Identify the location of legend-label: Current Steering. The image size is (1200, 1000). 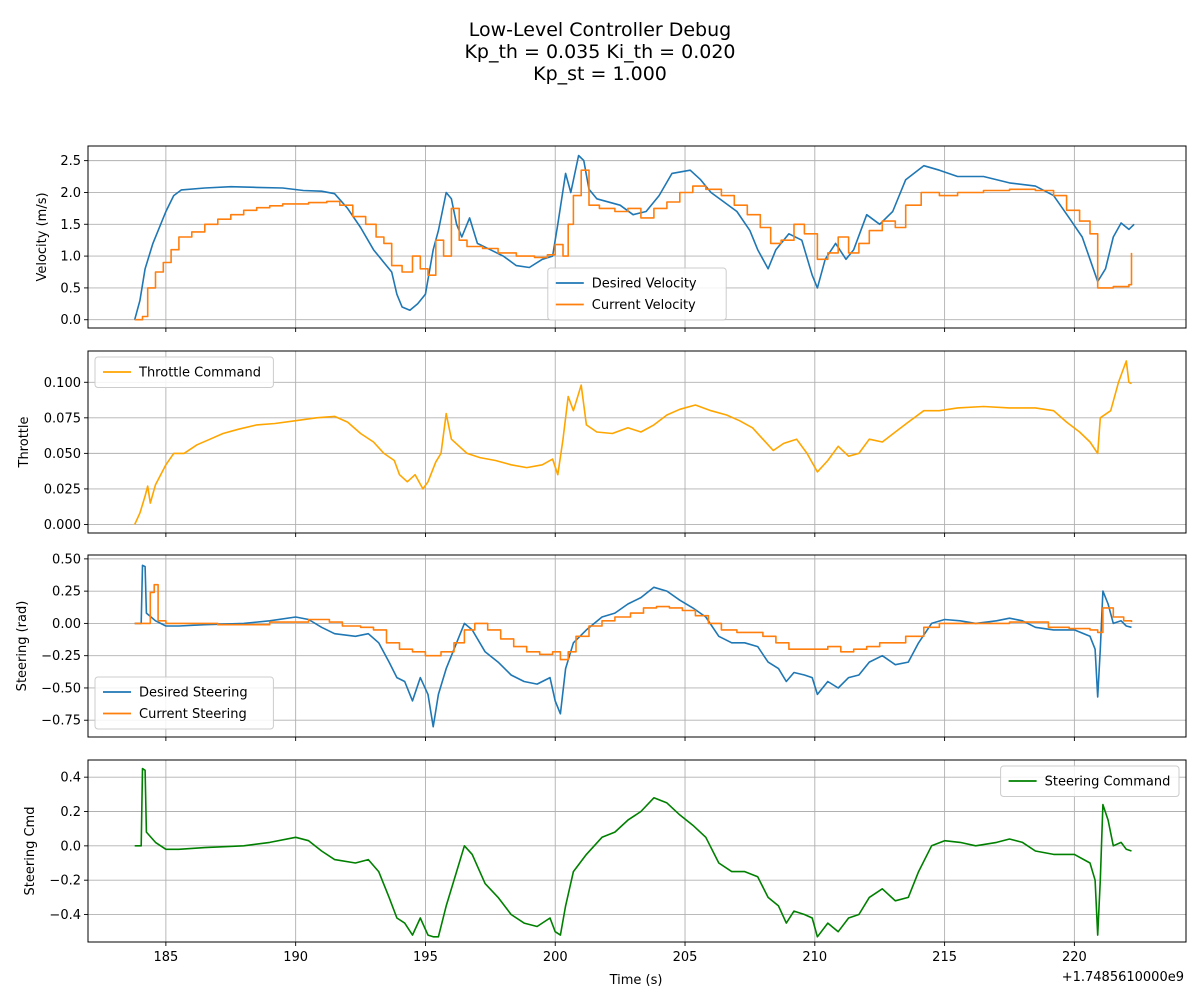
(193, 714).